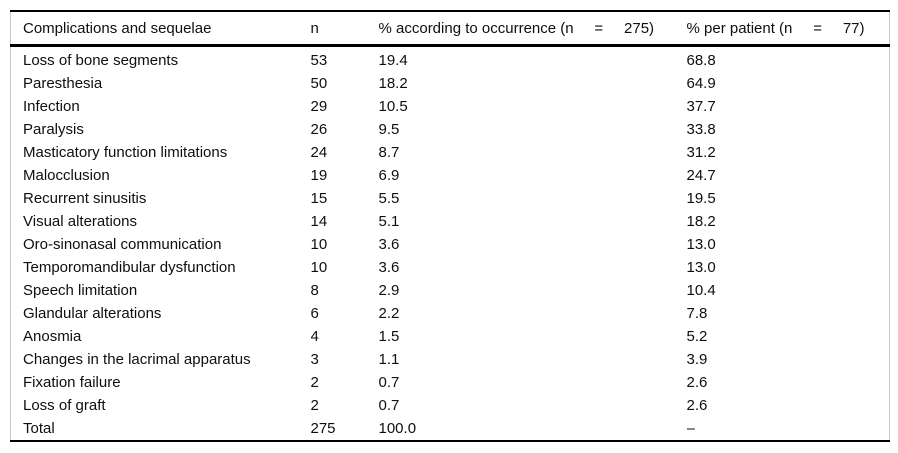 The width and height of the screenshot is (898, 453). What do you see at coordinates (122, 244) in the screenshot?
I see `cell-complication: Oro-sinonasal communication` at bounding box center [122, 244].